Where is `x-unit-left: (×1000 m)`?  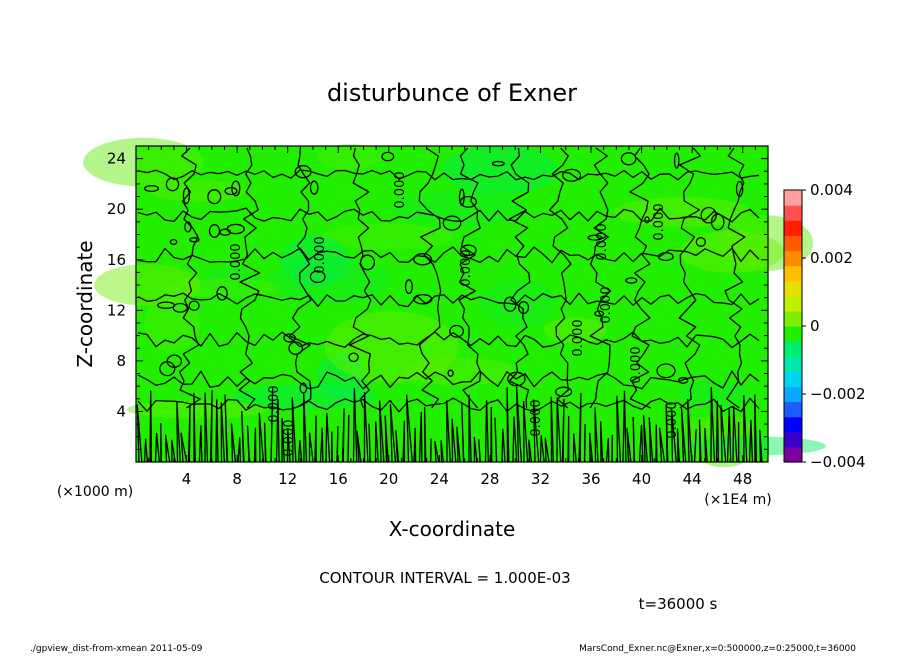 x-unit-left: (×1000 m) is located at coordinates (95, 492).